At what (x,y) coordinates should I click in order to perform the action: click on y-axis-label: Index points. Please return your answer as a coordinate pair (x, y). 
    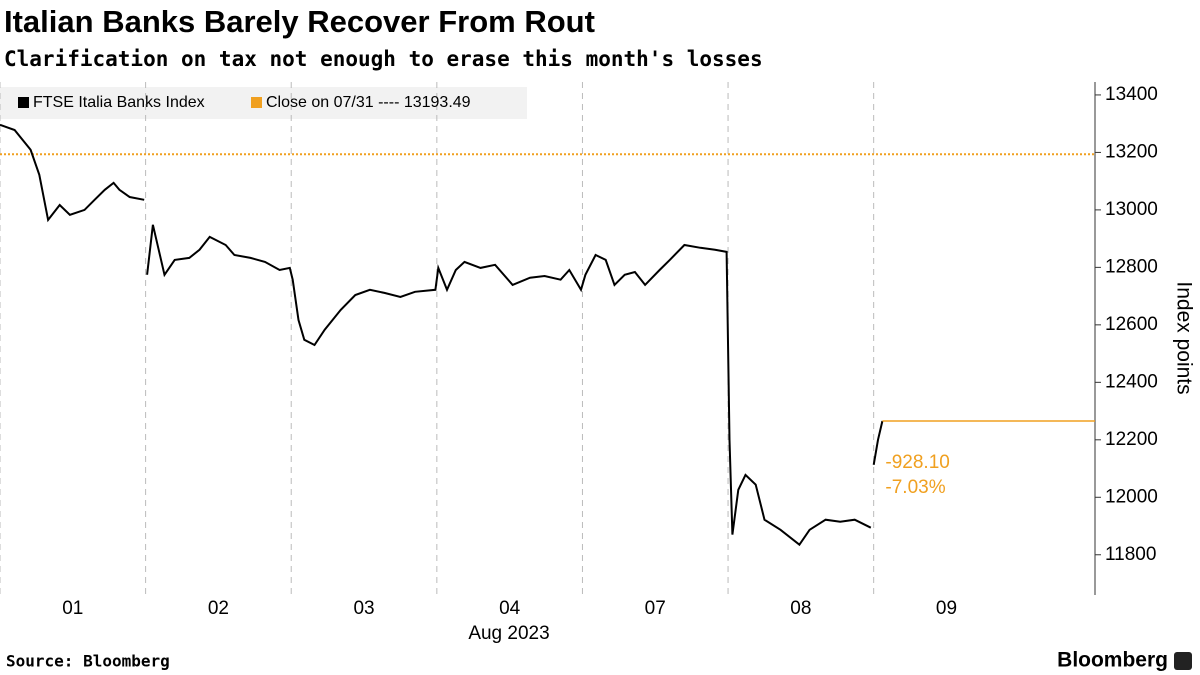
    Looking at the image, I should click on (1183, 337).